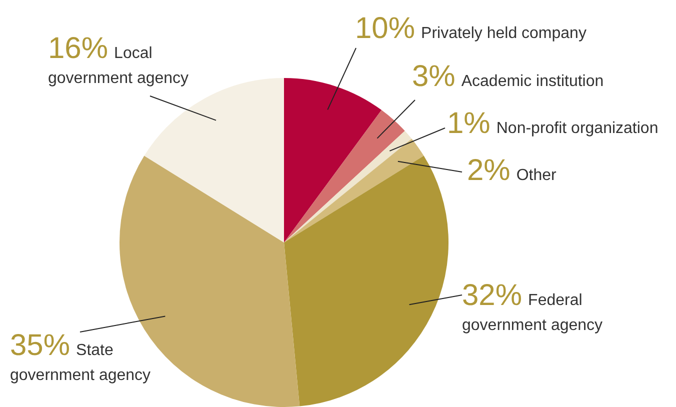 This screenshot has height=407, width=676. What do you see at coordinates (434, 76) in the screenshot?
I see `data-label: 3%` at bounding box center [434, 76].